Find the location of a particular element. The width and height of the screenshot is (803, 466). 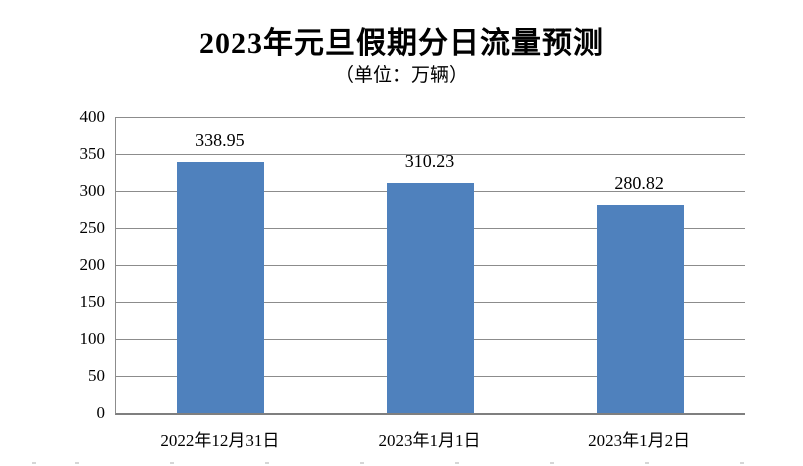

y-tick-label-150: 150 is located at coordinates (92, 301).